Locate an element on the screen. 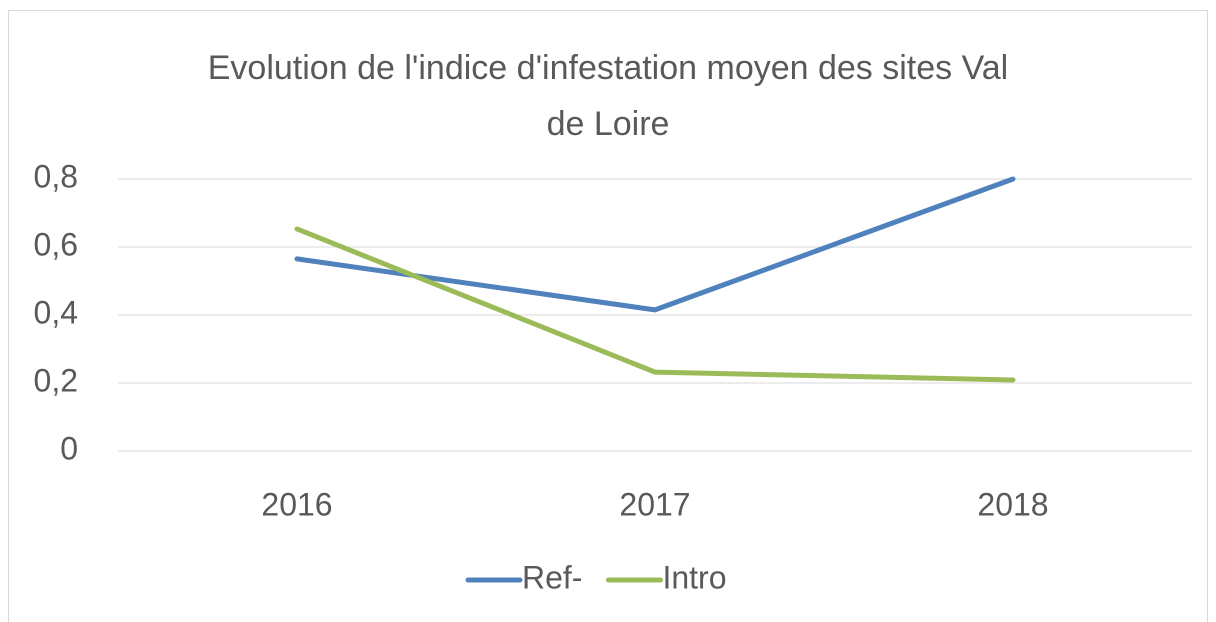  y-tick-label: 0,6 is located at coordinates (56, 244).